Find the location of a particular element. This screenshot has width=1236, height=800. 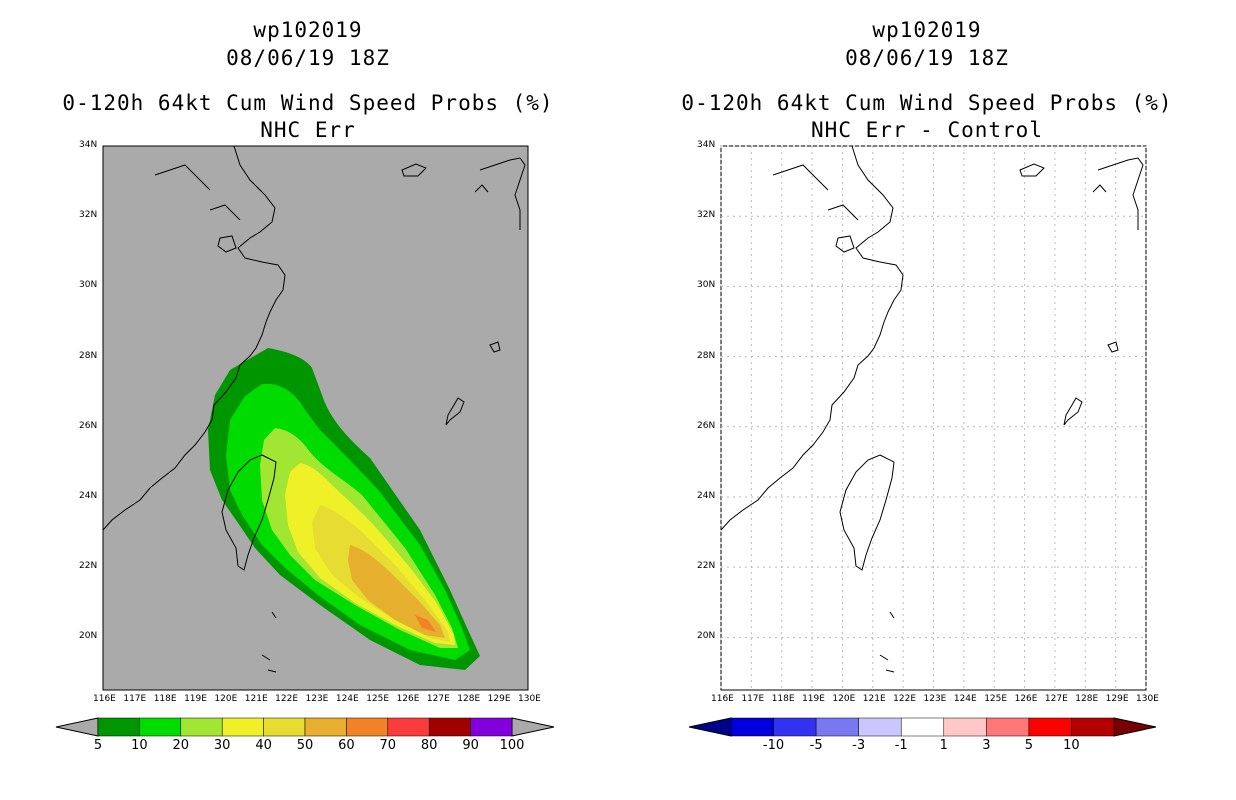

lon-tick-label: 116E is located at coordinates (722, 699).